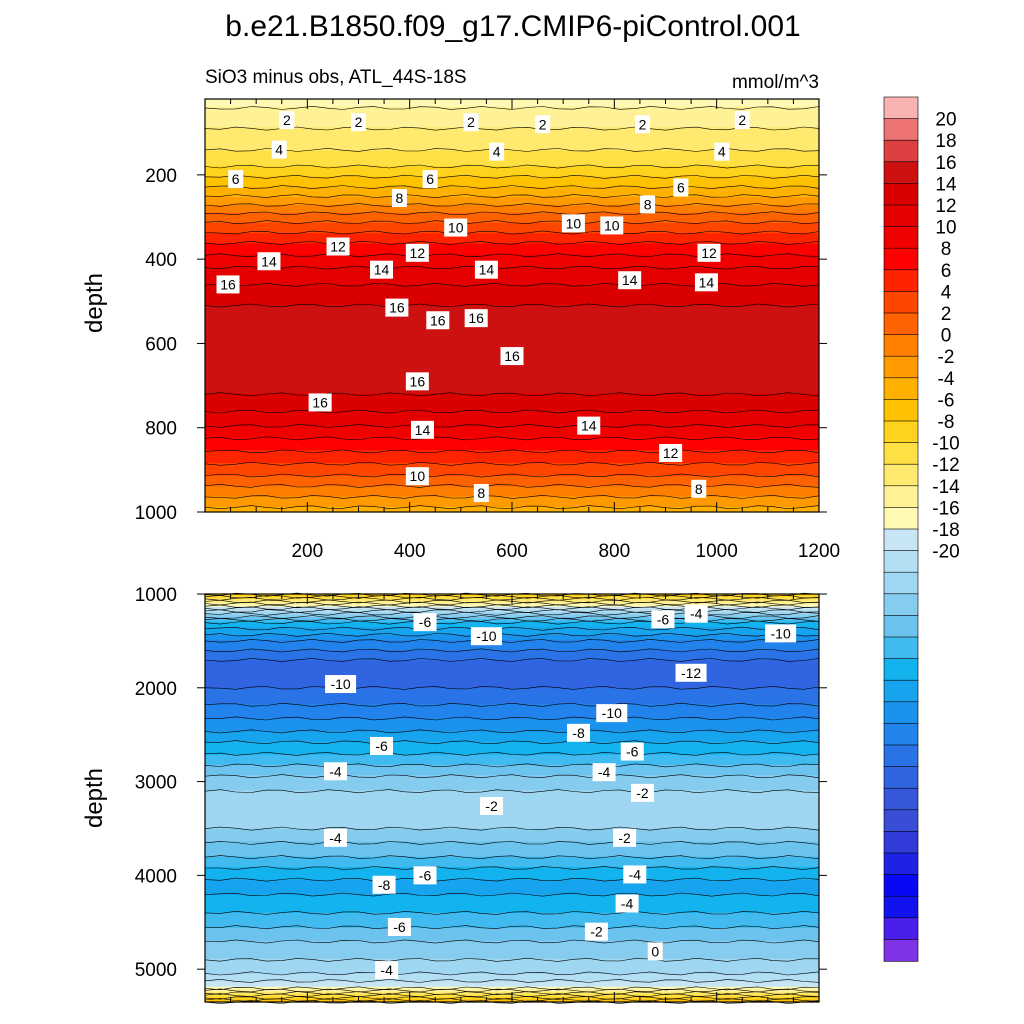  Describe the element at coordinates (781, 633) in the screenshot. I see `contour-label: -10` at that location.